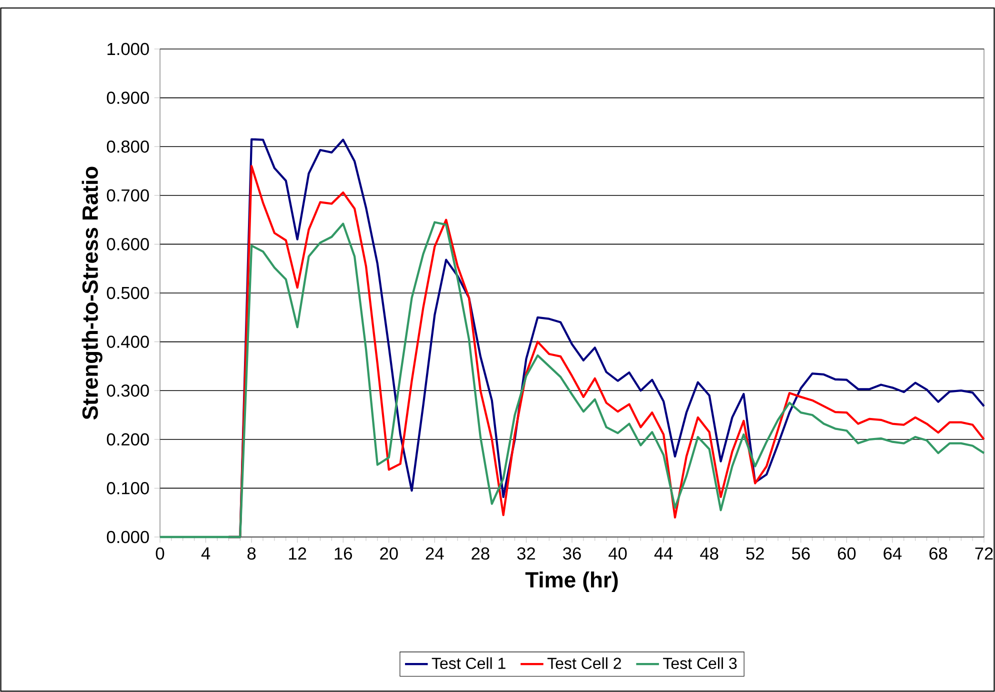  I want to click on x-tick-label: 68, so click(938, 553).